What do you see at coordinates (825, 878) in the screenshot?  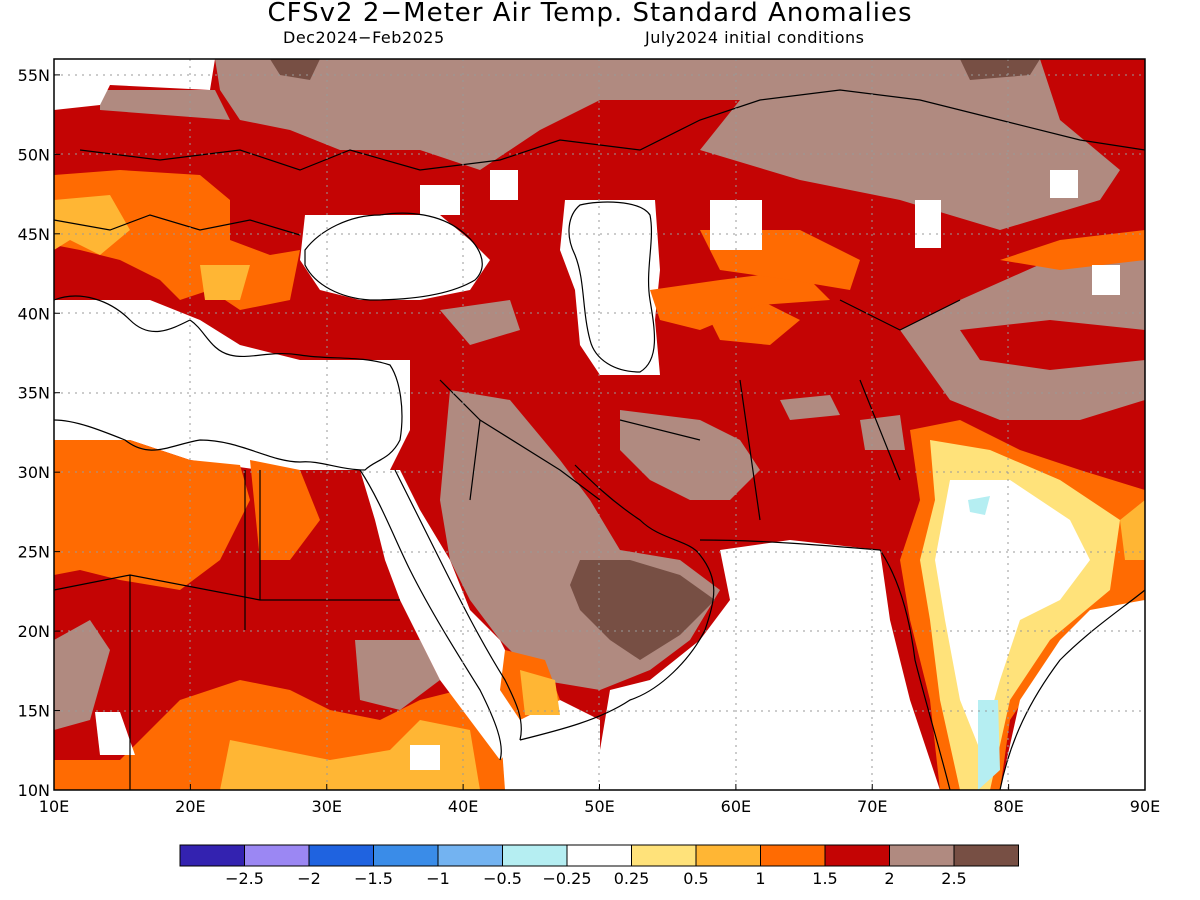 I see `legend-label: 1.5` at bounding box center [825, 878].